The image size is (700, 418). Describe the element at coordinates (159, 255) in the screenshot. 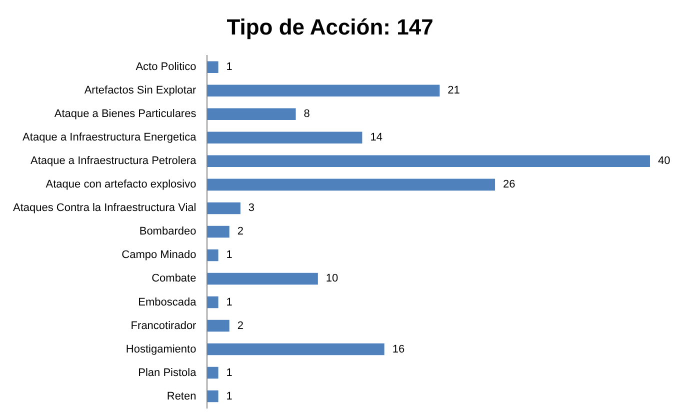

I see `y-tick-label: Campo Minado` at that location.